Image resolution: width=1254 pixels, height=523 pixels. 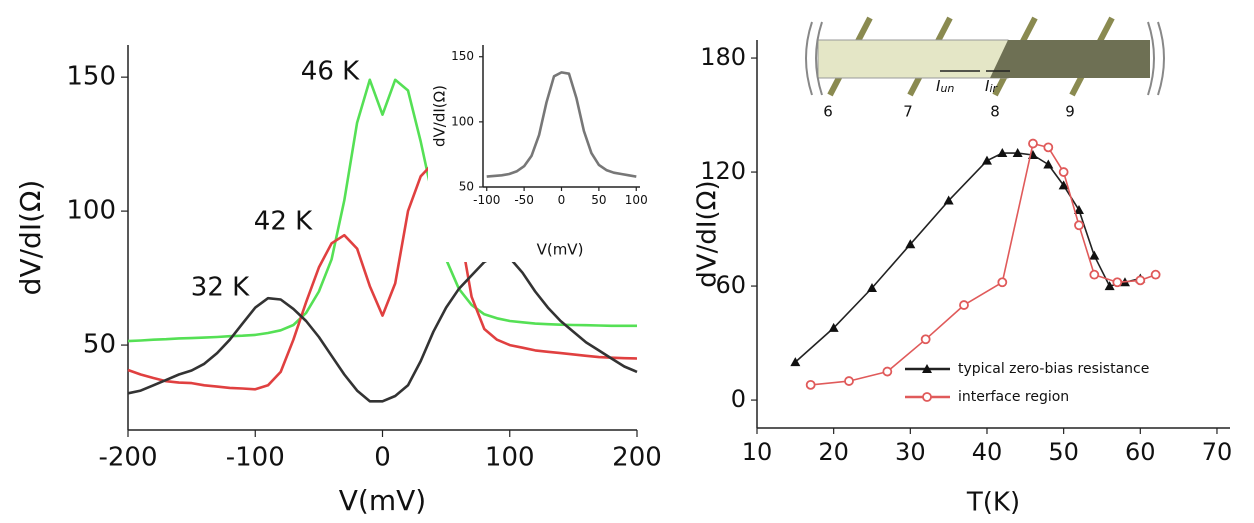 What do you see at coordinates (987, 452) in the screenshot?
I see `x-tick-label: 40` at bounding box center [987, 452].